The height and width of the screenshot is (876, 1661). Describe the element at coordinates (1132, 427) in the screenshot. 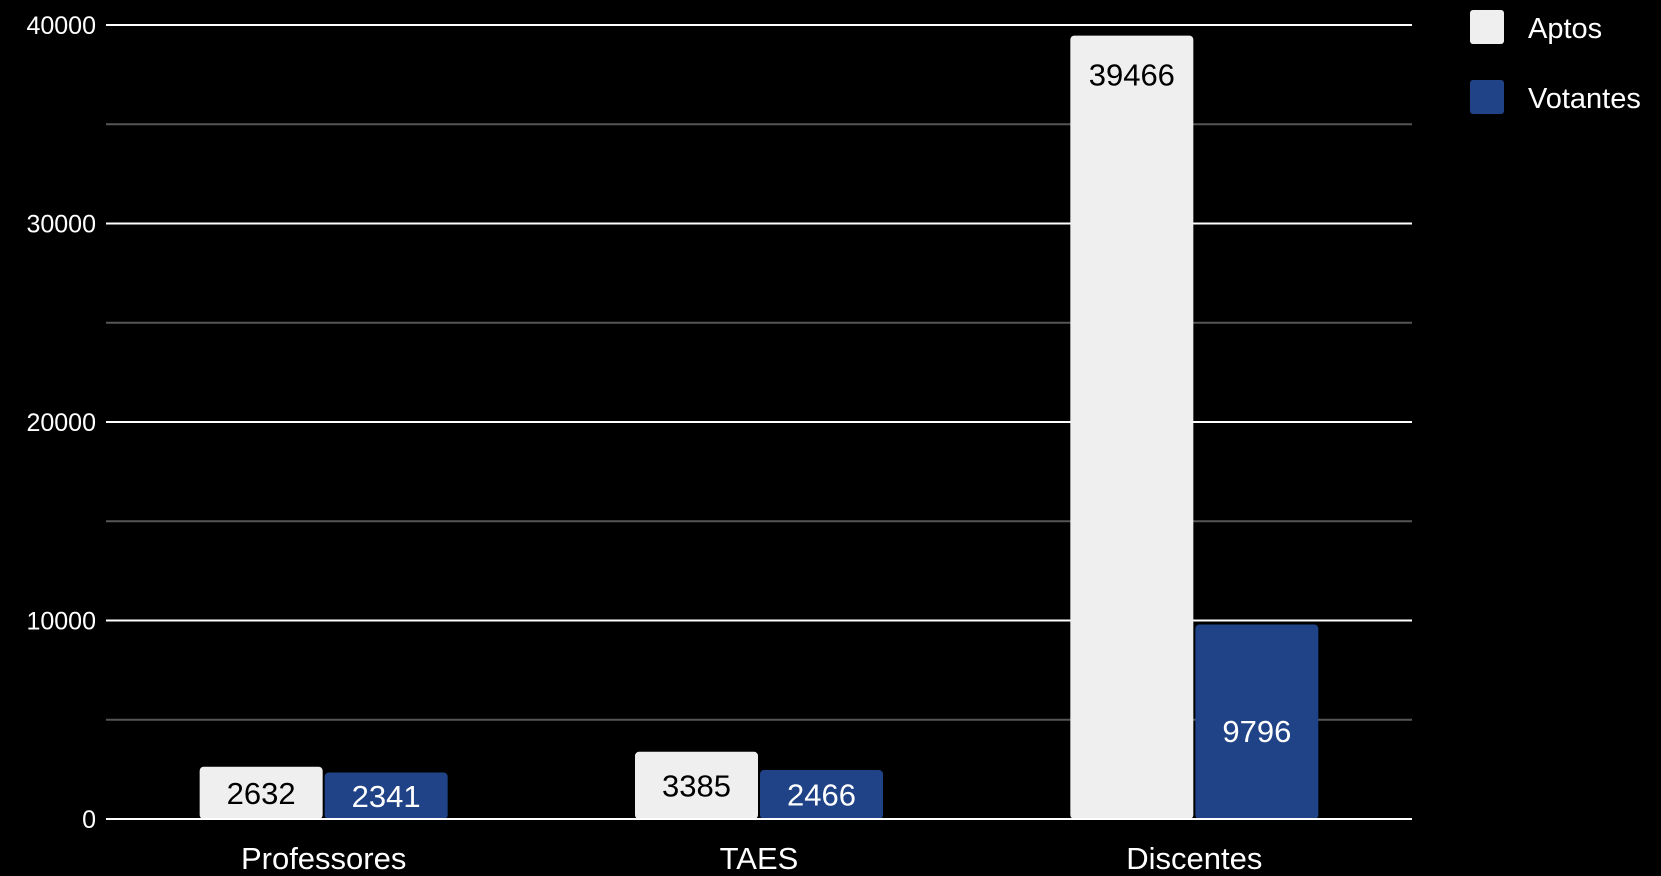

I see `bar-aptos-discentes` at that location.